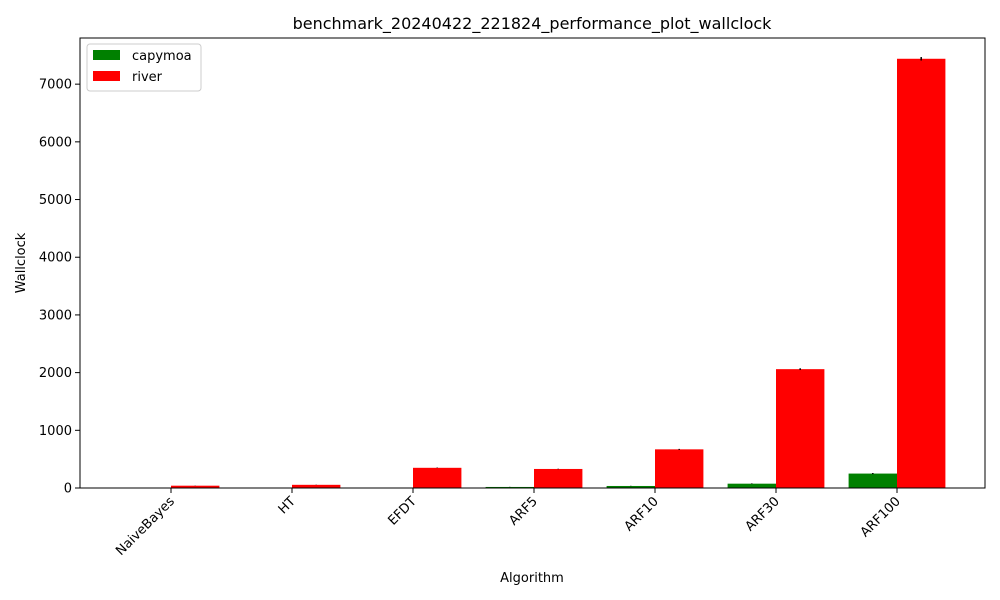  Describe the element at coordinates (921, 273) in the screenshot. I see `bar-river-ARF100` at that location.